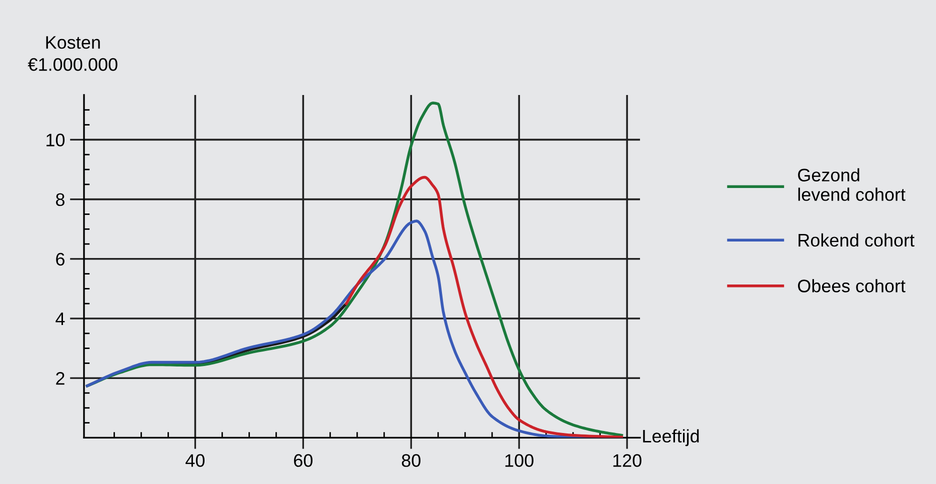 This screenshot has height=484, width=936. Describe the element at coordinates (852, 184) in the screenshot. I see `legend-label: Gezond levend cohort` at that location.